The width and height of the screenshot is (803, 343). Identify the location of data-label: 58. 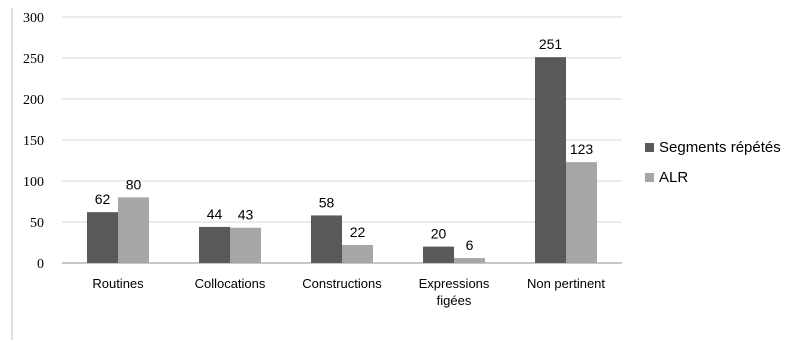
(327, 202).